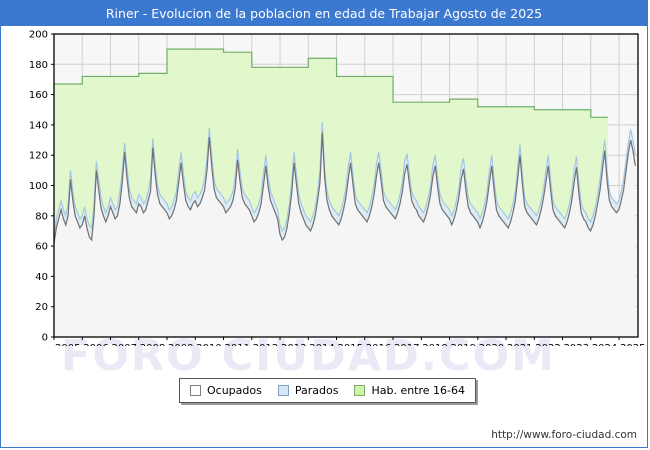 The image size is (650, 450). I want to click on svg-text: 2025, so click(632, 344).